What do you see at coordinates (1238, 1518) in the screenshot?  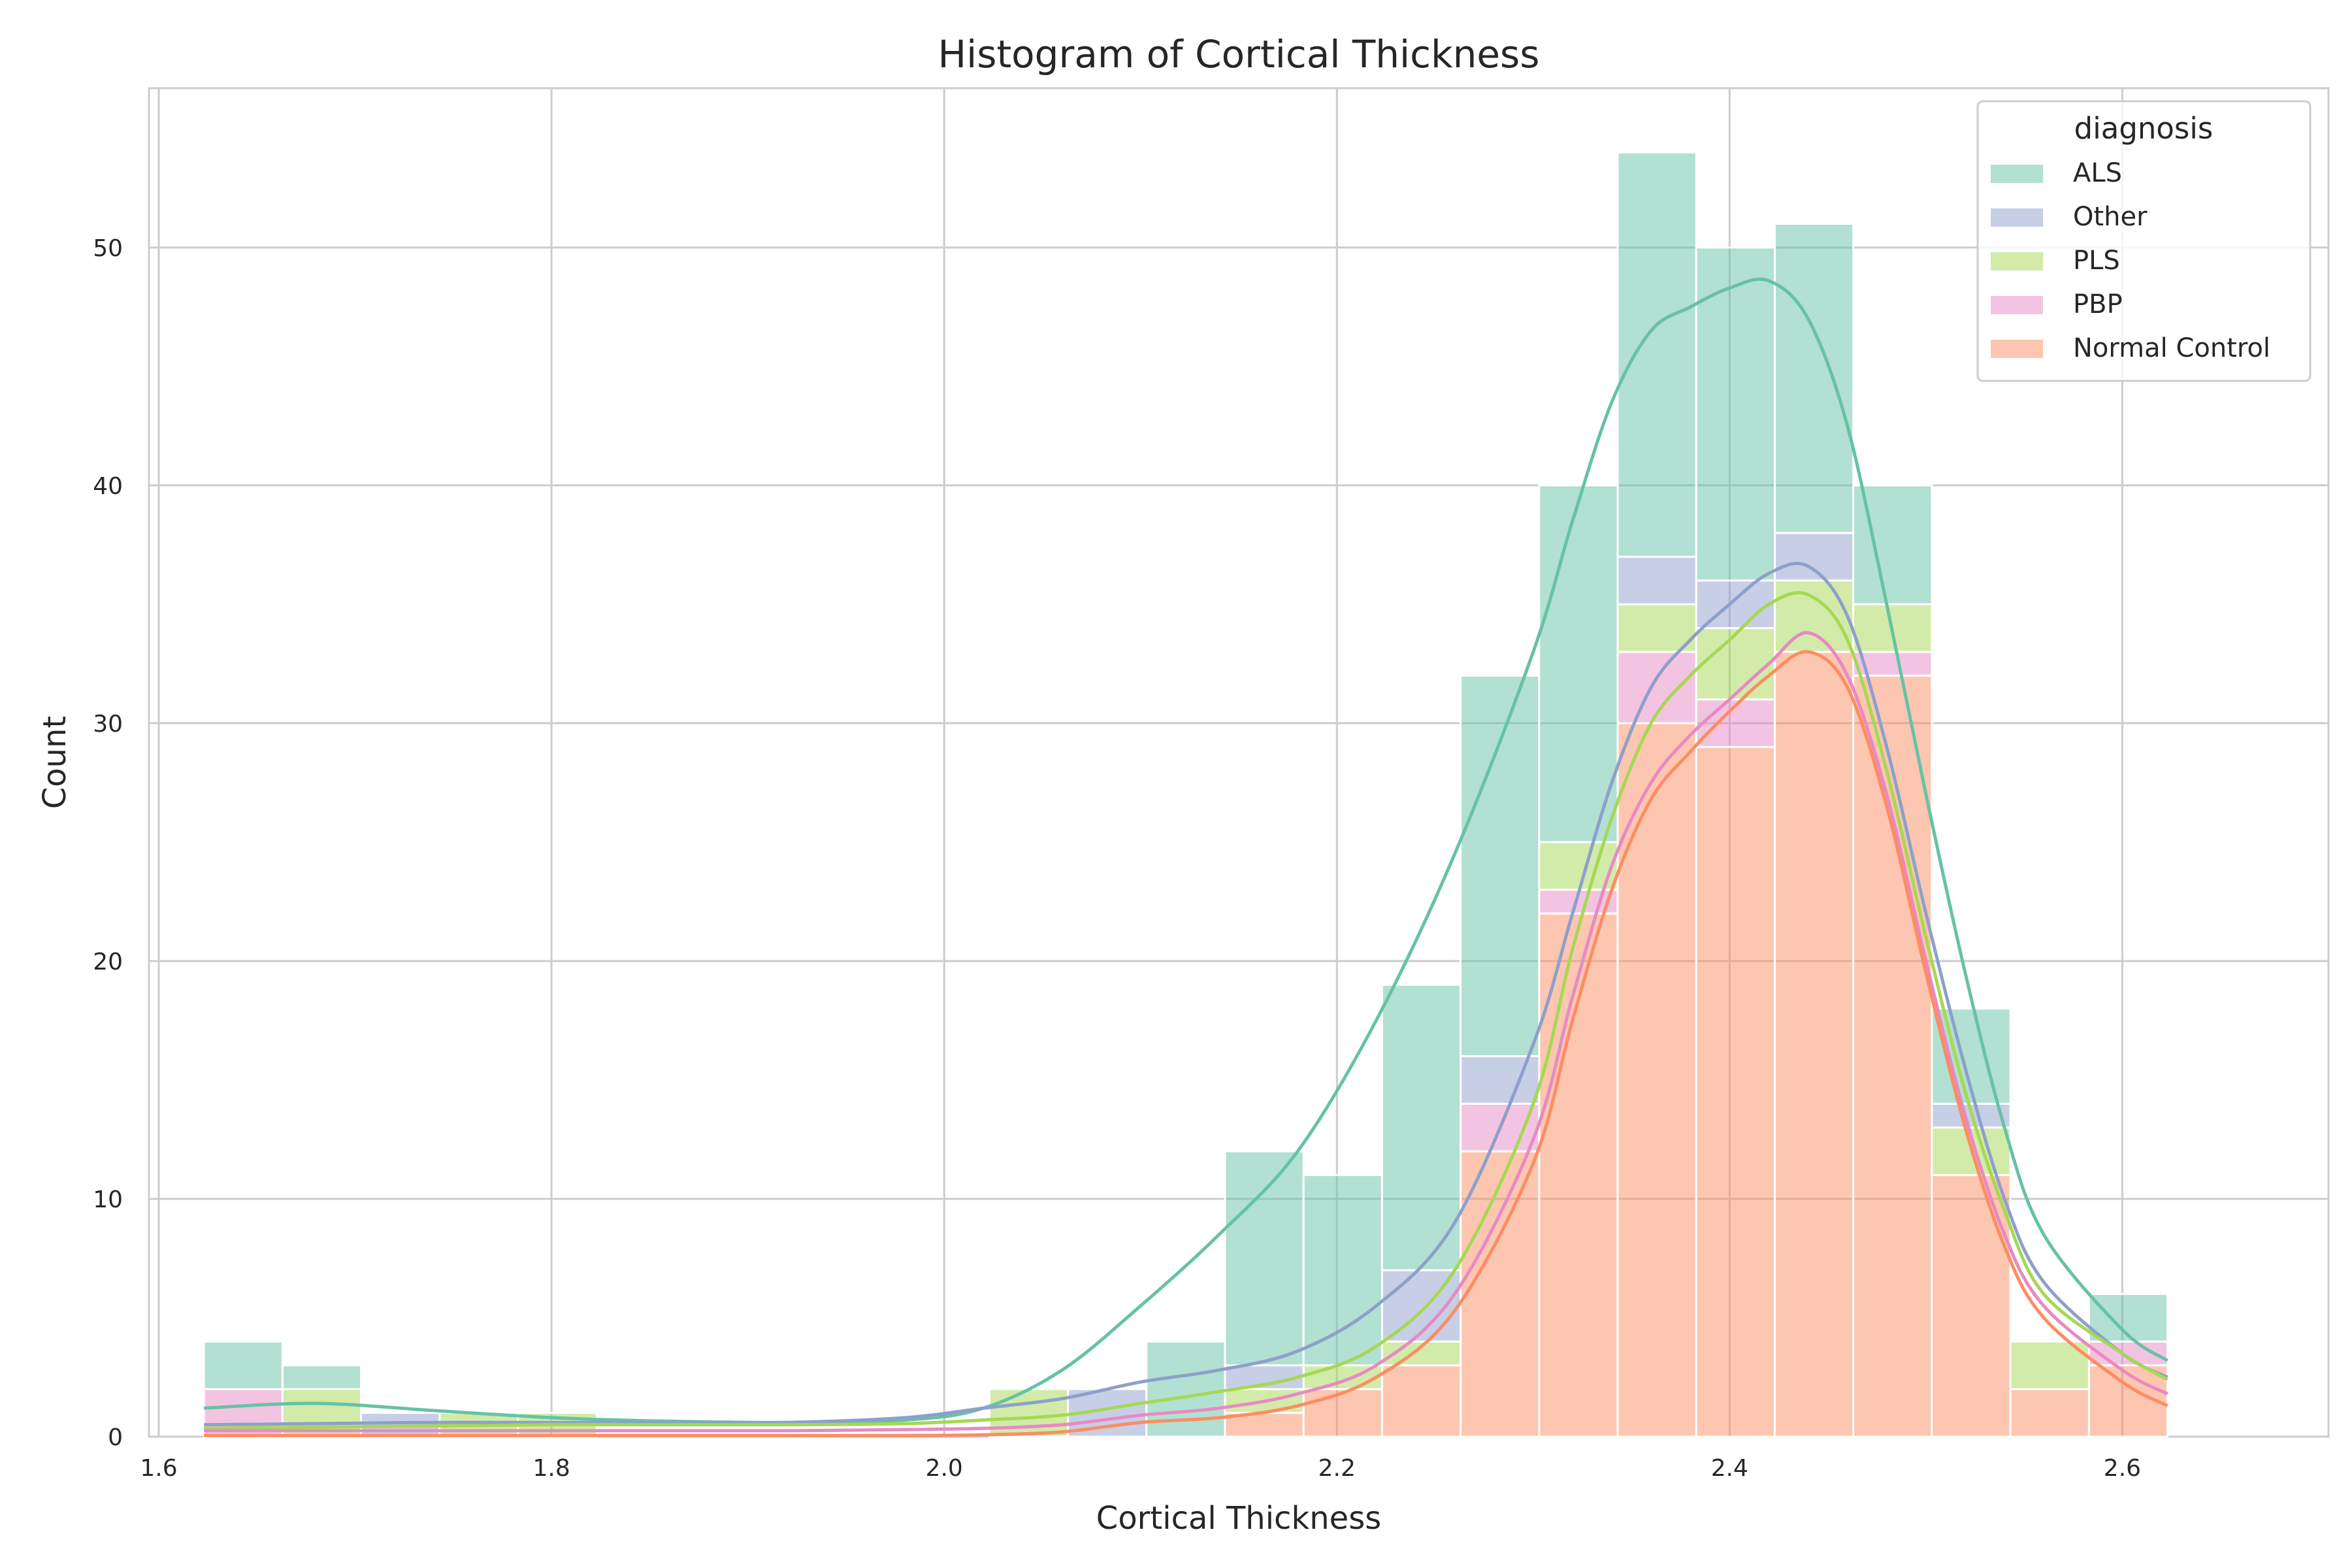 I see `x-axis-title: Cortical Thickness` at bounding box center [1238, 1518].